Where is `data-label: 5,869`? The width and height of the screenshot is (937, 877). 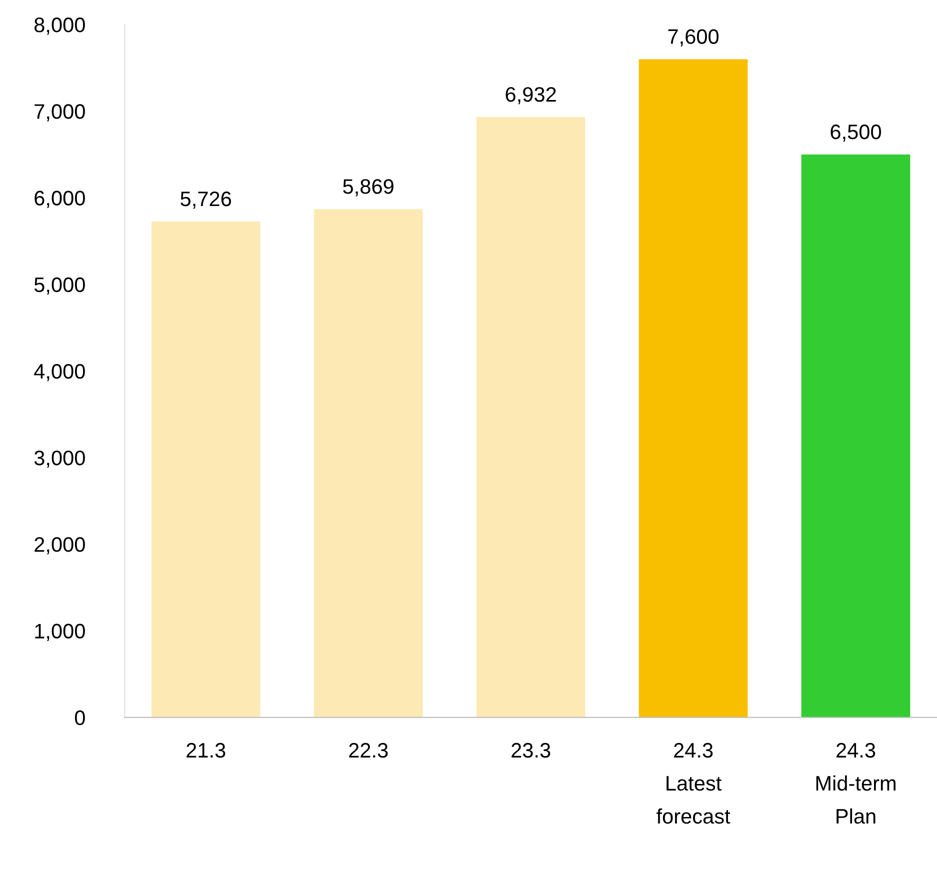 data-label: 5,869 is located at coordinates (368, 187).